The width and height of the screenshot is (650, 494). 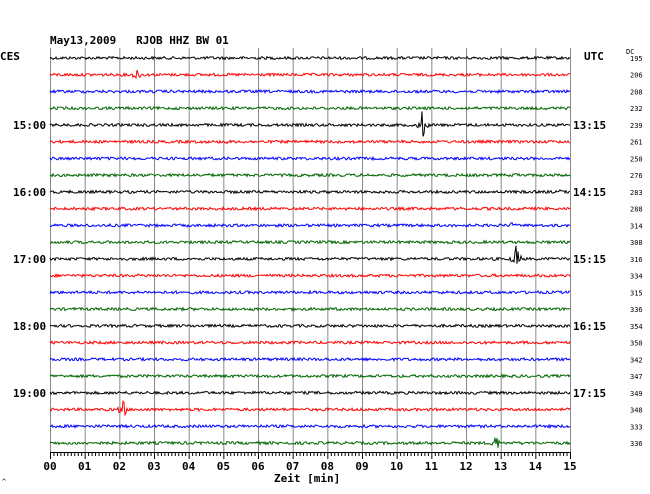 I want to click on x-tick-label-14: 14, so click(x=536, y=466).